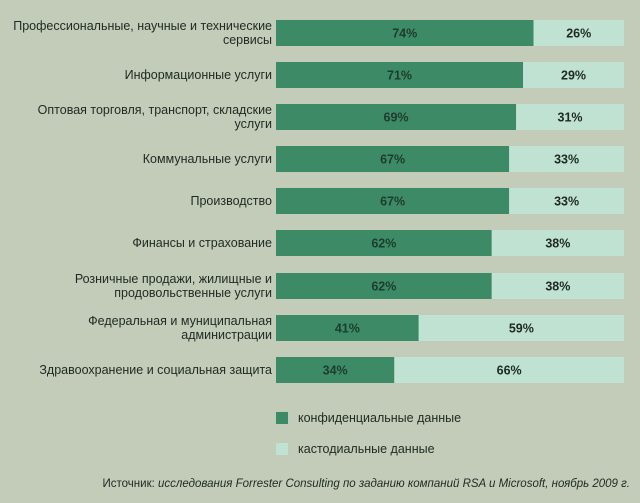 The width and height of the screenshot is (640, 503). What do you see at coordinates (282, 418) in the screenshot?
I see `legend-swatch-confidential` at bounding box center [282, 418].